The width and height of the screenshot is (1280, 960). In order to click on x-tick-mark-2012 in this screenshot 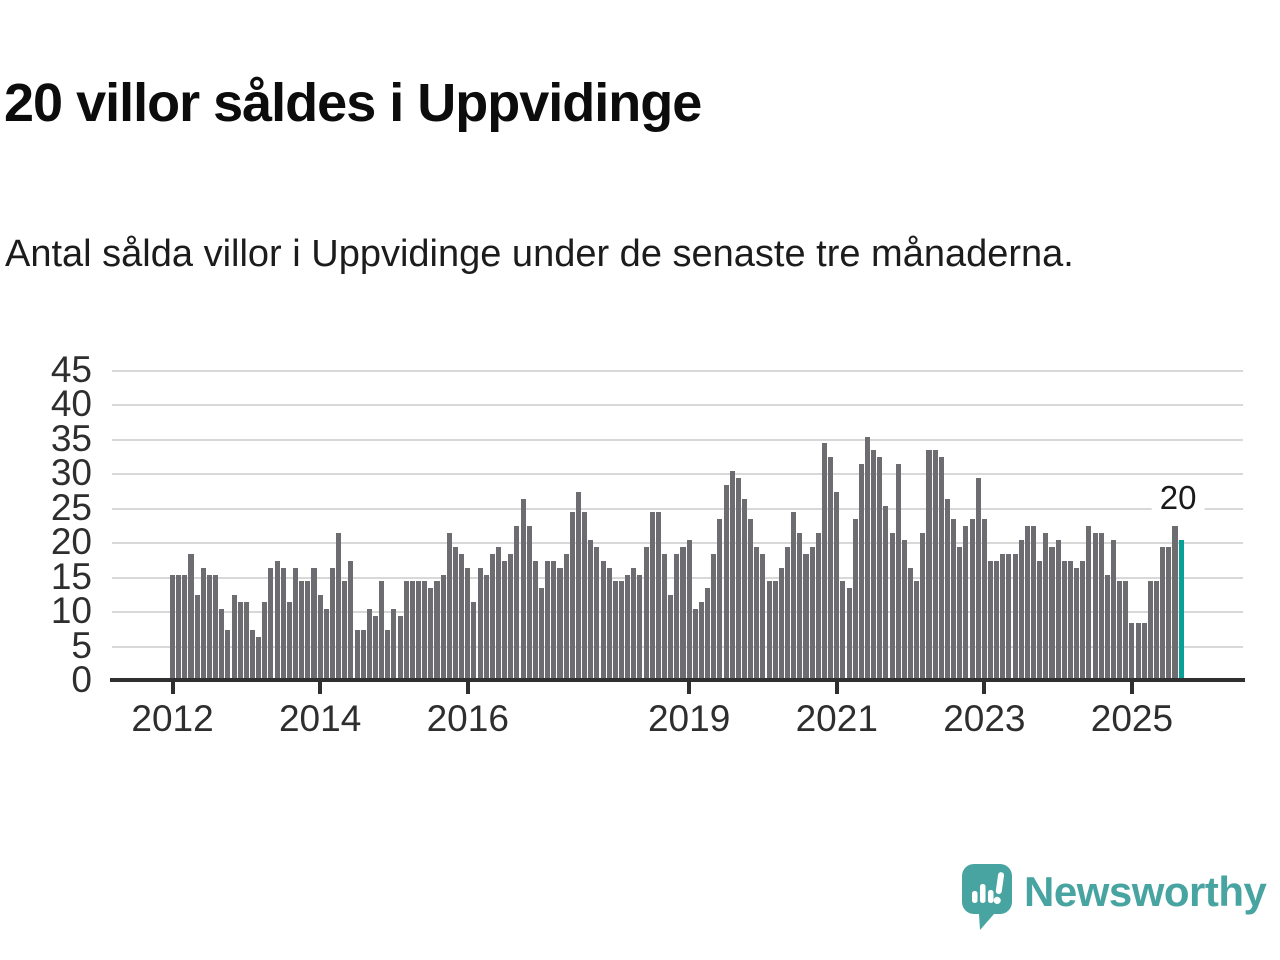, I will do `click(172, 688)`.